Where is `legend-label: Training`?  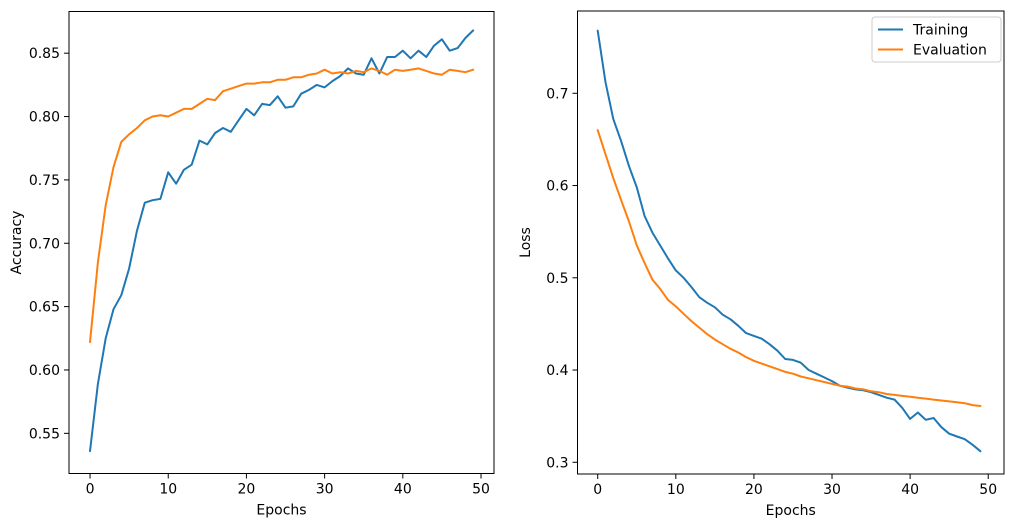
legend-label: Training is located at coordinates (940, 31).